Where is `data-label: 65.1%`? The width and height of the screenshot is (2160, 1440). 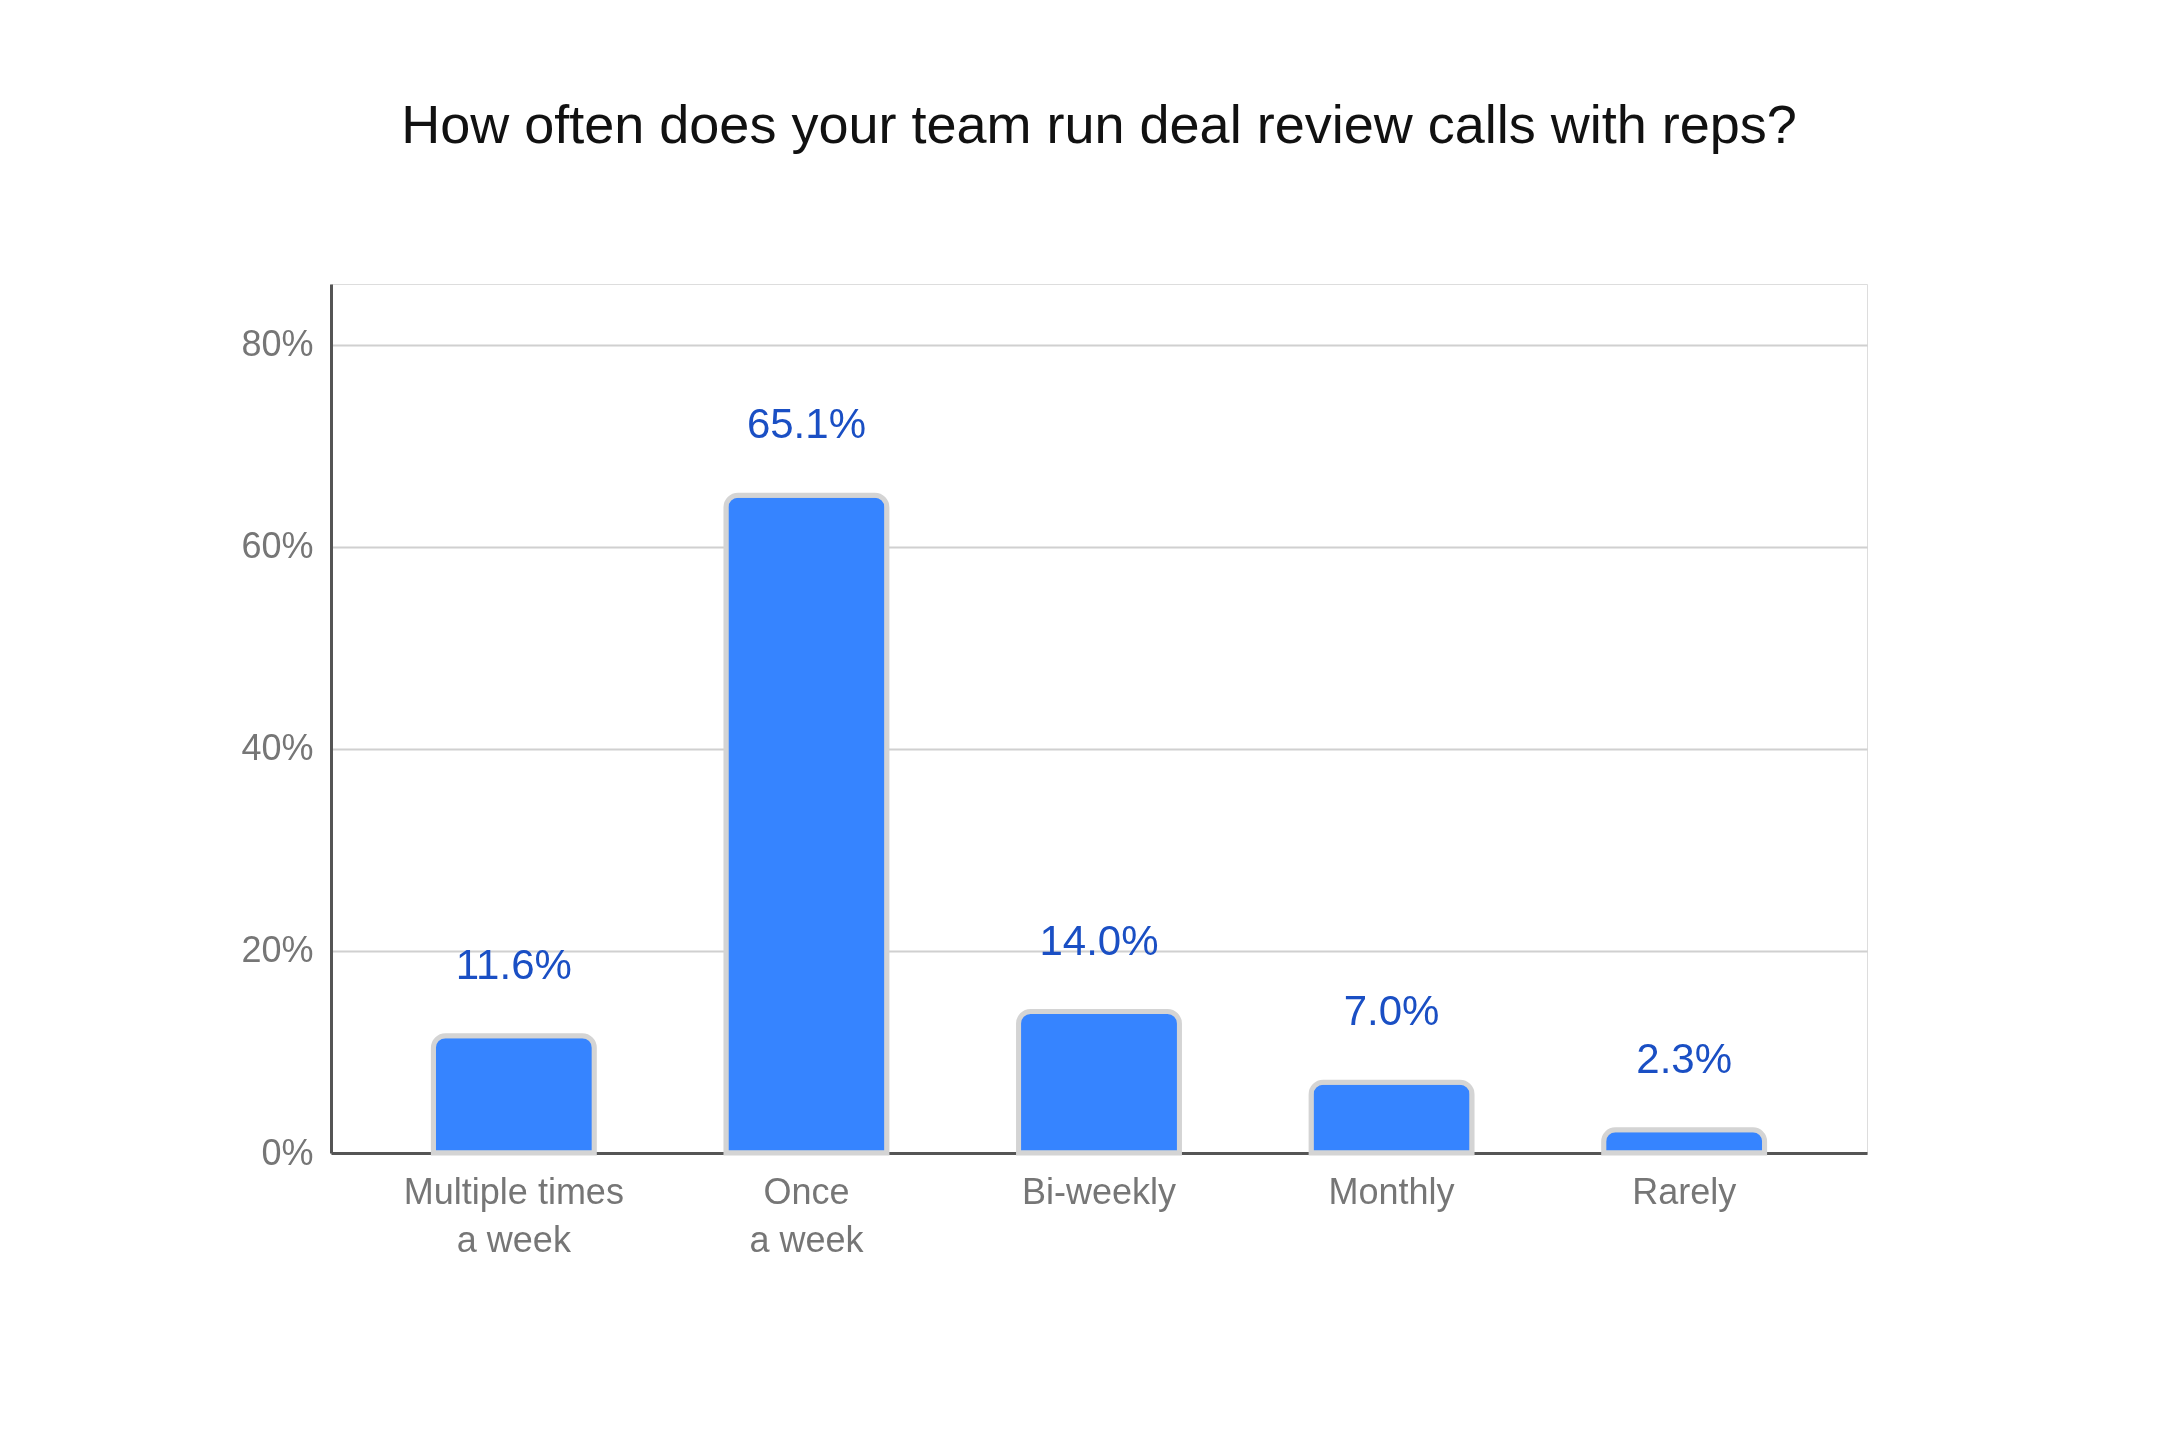 data-label: 65.1% is located at coordinates (806, 424).